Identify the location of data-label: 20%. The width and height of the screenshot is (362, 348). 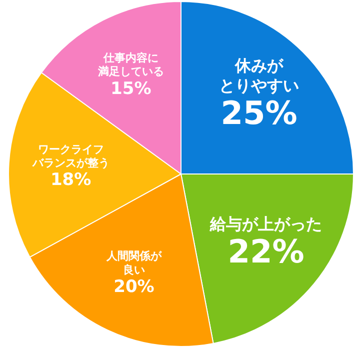
(134, 287).